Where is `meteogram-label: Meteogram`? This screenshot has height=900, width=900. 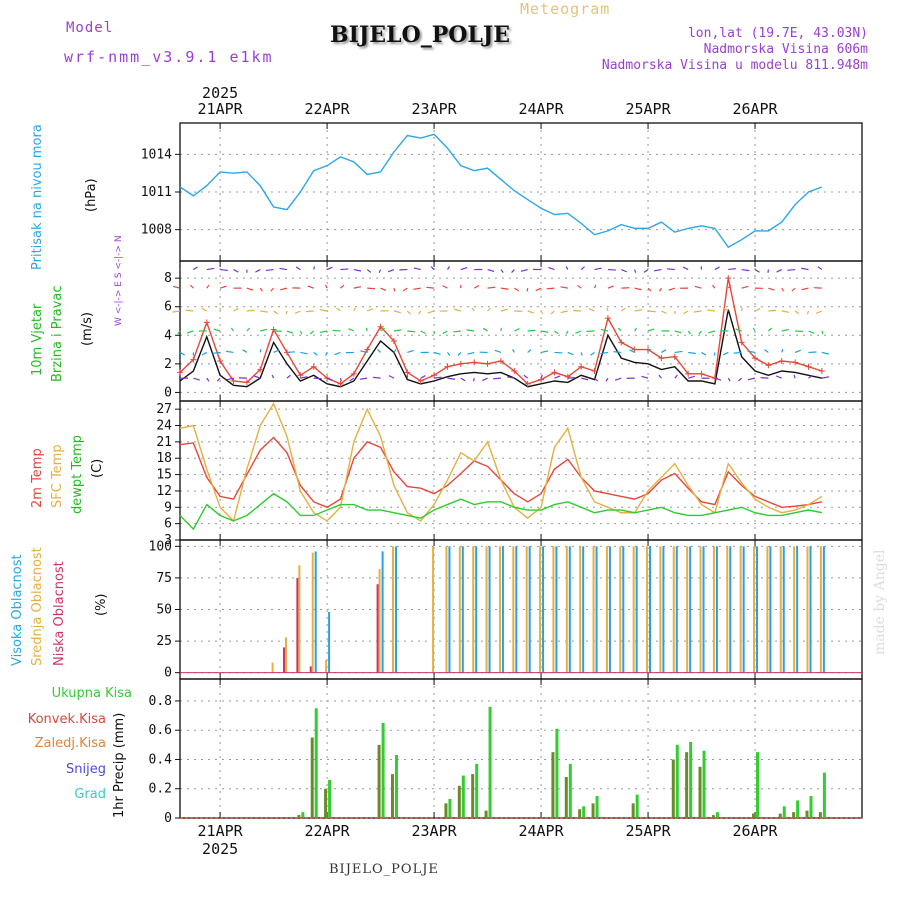
meteogram-label: Meteogram is located at coordinates (565, 9).